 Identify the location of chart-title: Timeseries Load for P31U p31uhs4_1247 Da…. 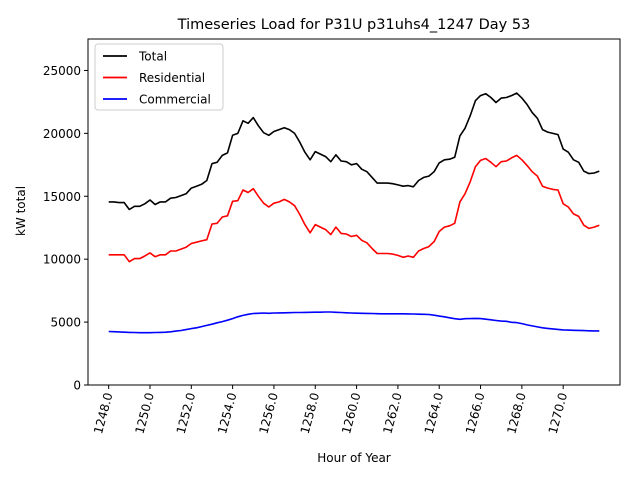
(354, 25).